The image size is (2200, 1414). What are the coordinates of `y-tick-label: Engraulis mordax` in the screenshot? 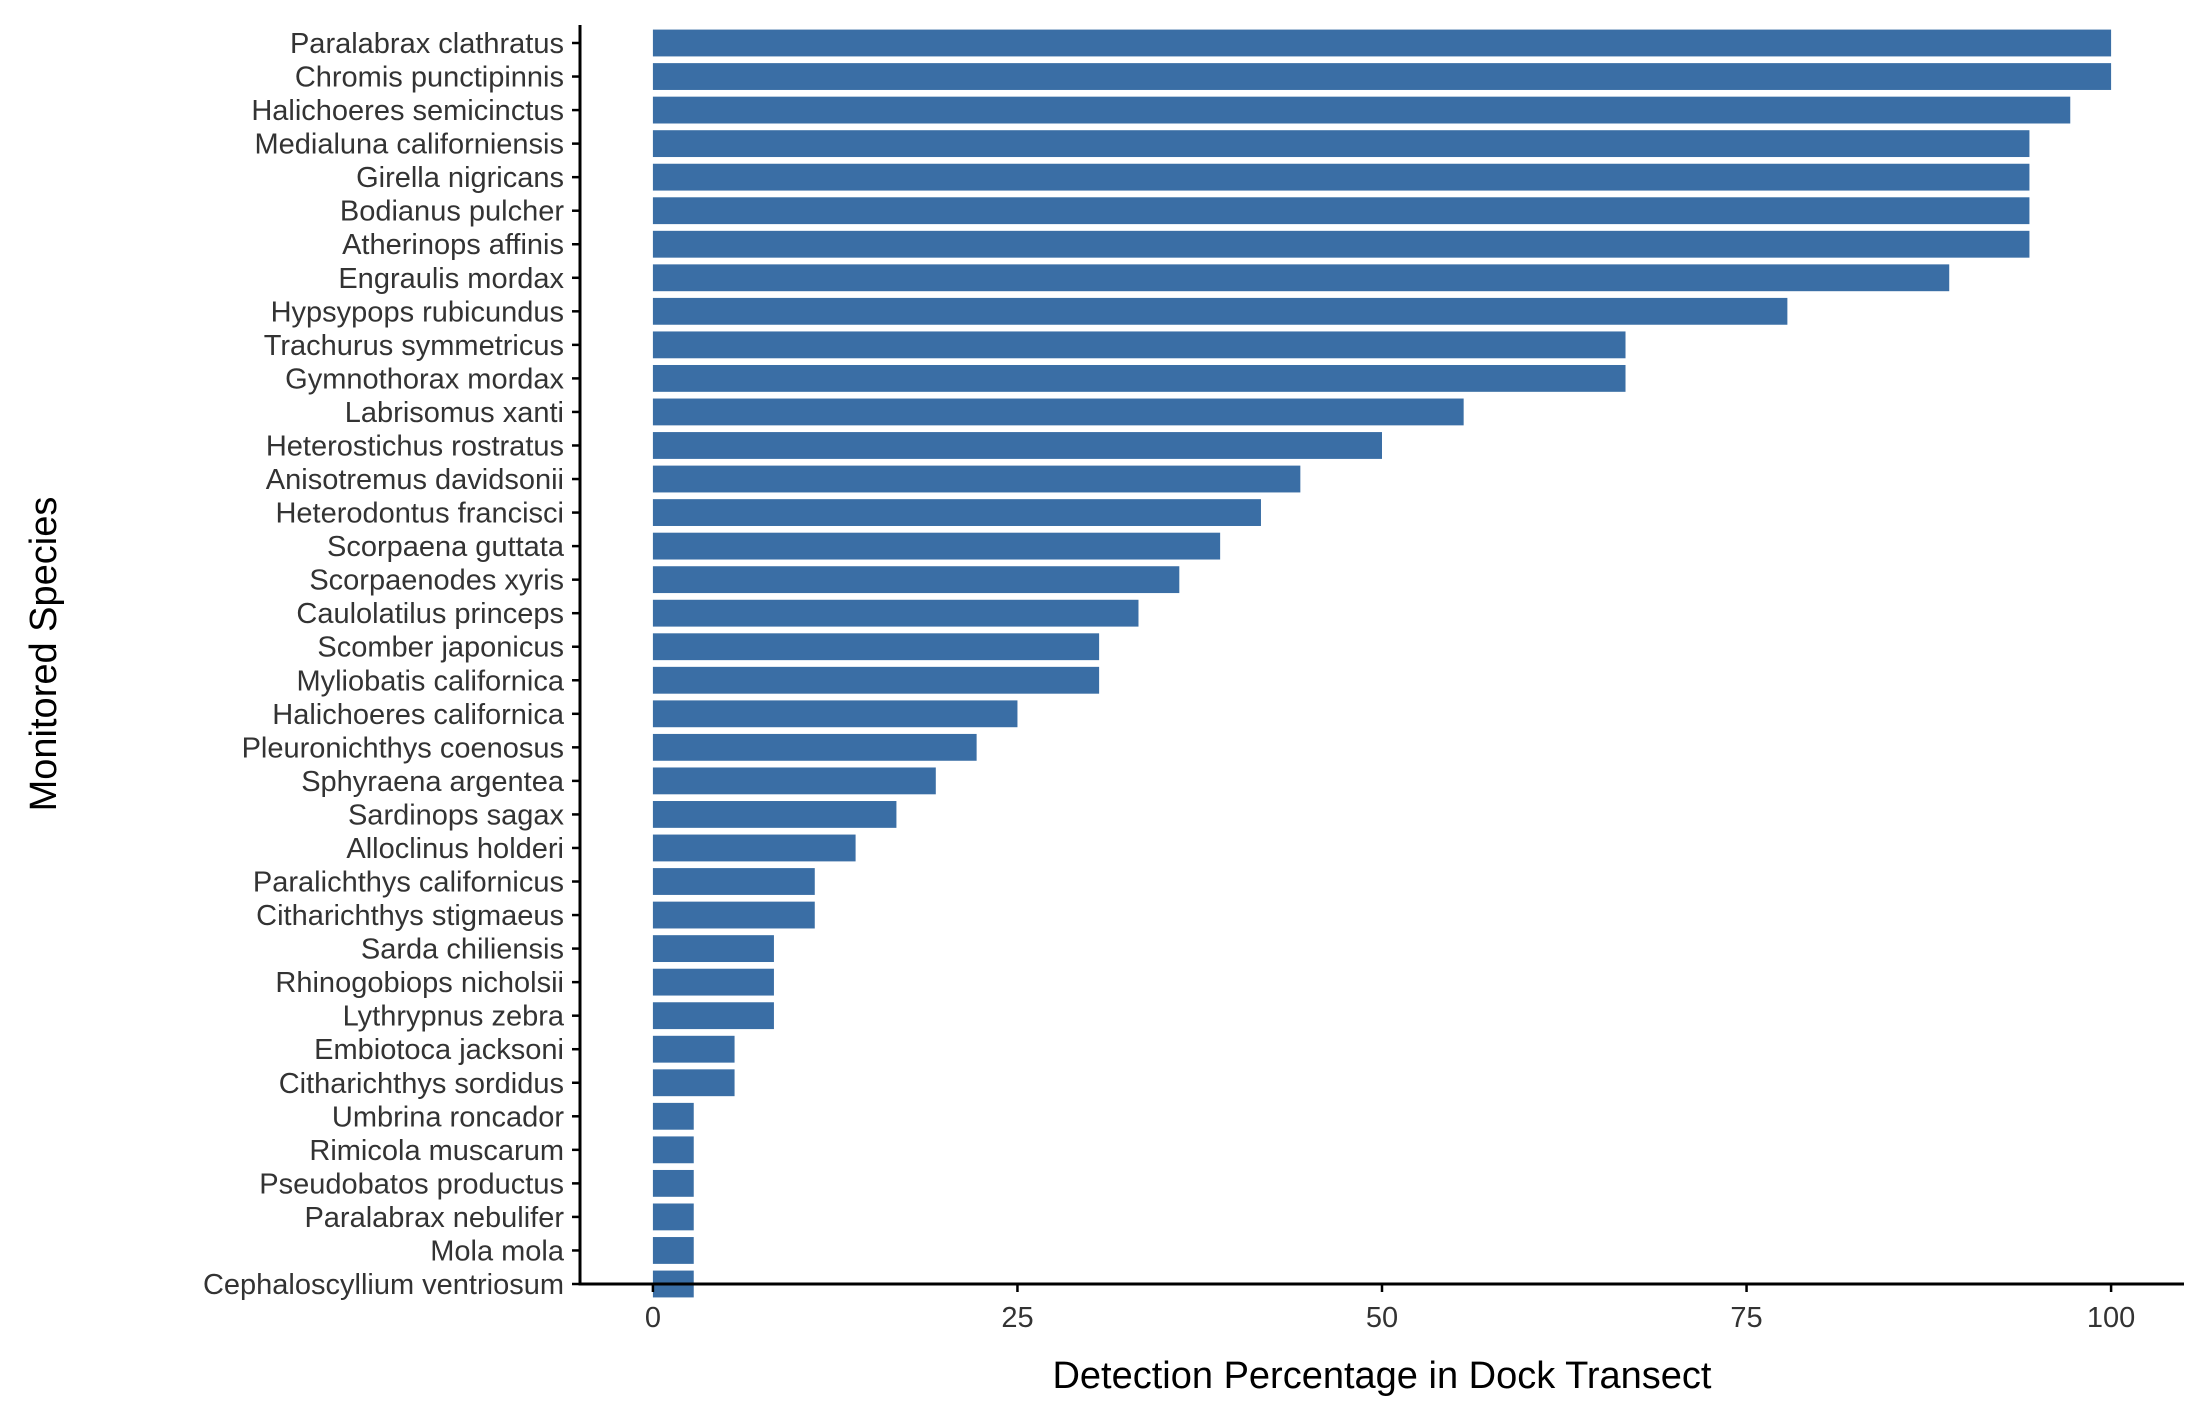 It's located at (451, 279).